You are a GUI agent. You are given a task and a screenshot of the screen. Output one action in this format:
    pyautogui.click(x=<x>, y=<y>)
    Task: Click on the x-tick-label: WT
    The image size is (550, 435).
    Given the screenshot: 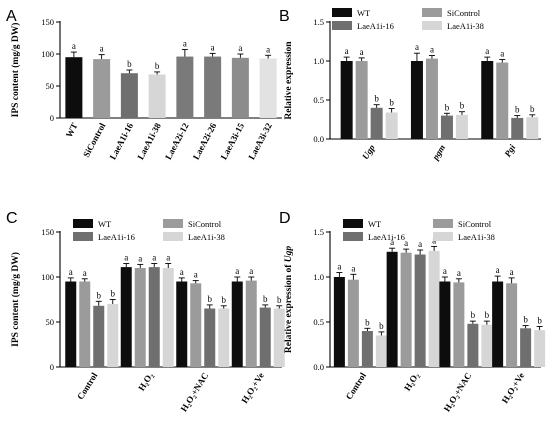 What is the action you would take?
    pyautogui.click(x=72, y=130)
    